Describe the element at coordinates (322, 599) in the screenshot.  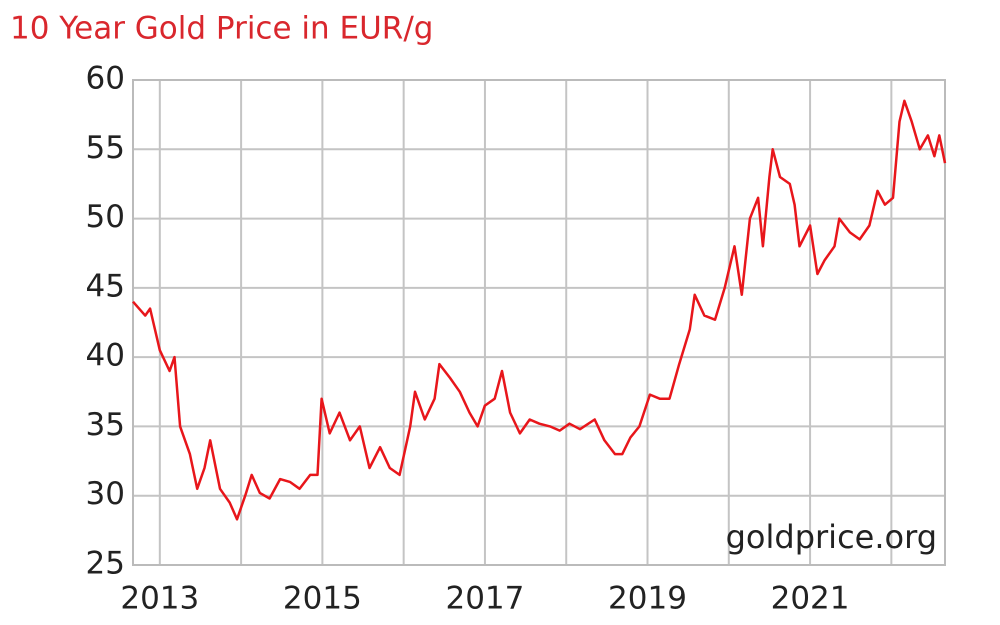
I see `x-tick-label: 2015` at that location.